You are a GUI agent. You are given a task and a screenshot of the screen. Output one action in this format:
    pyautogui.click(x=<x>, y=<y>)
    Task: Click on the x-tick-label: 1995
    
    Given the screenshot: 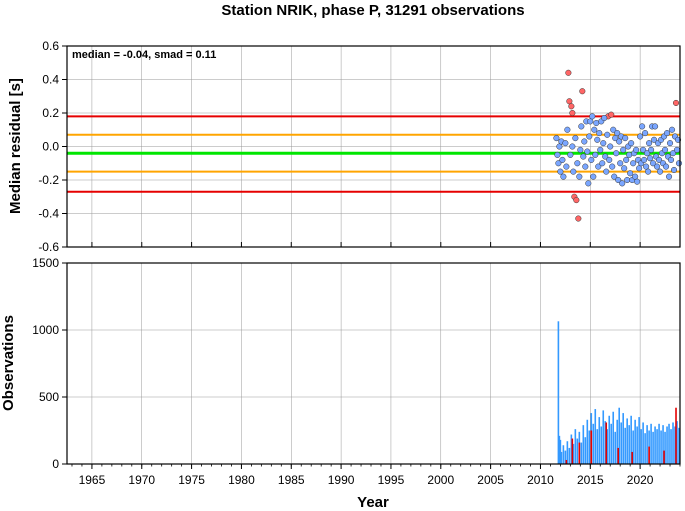 What is the action you would take?
    pyautogui.click(x=391, y=480)
    